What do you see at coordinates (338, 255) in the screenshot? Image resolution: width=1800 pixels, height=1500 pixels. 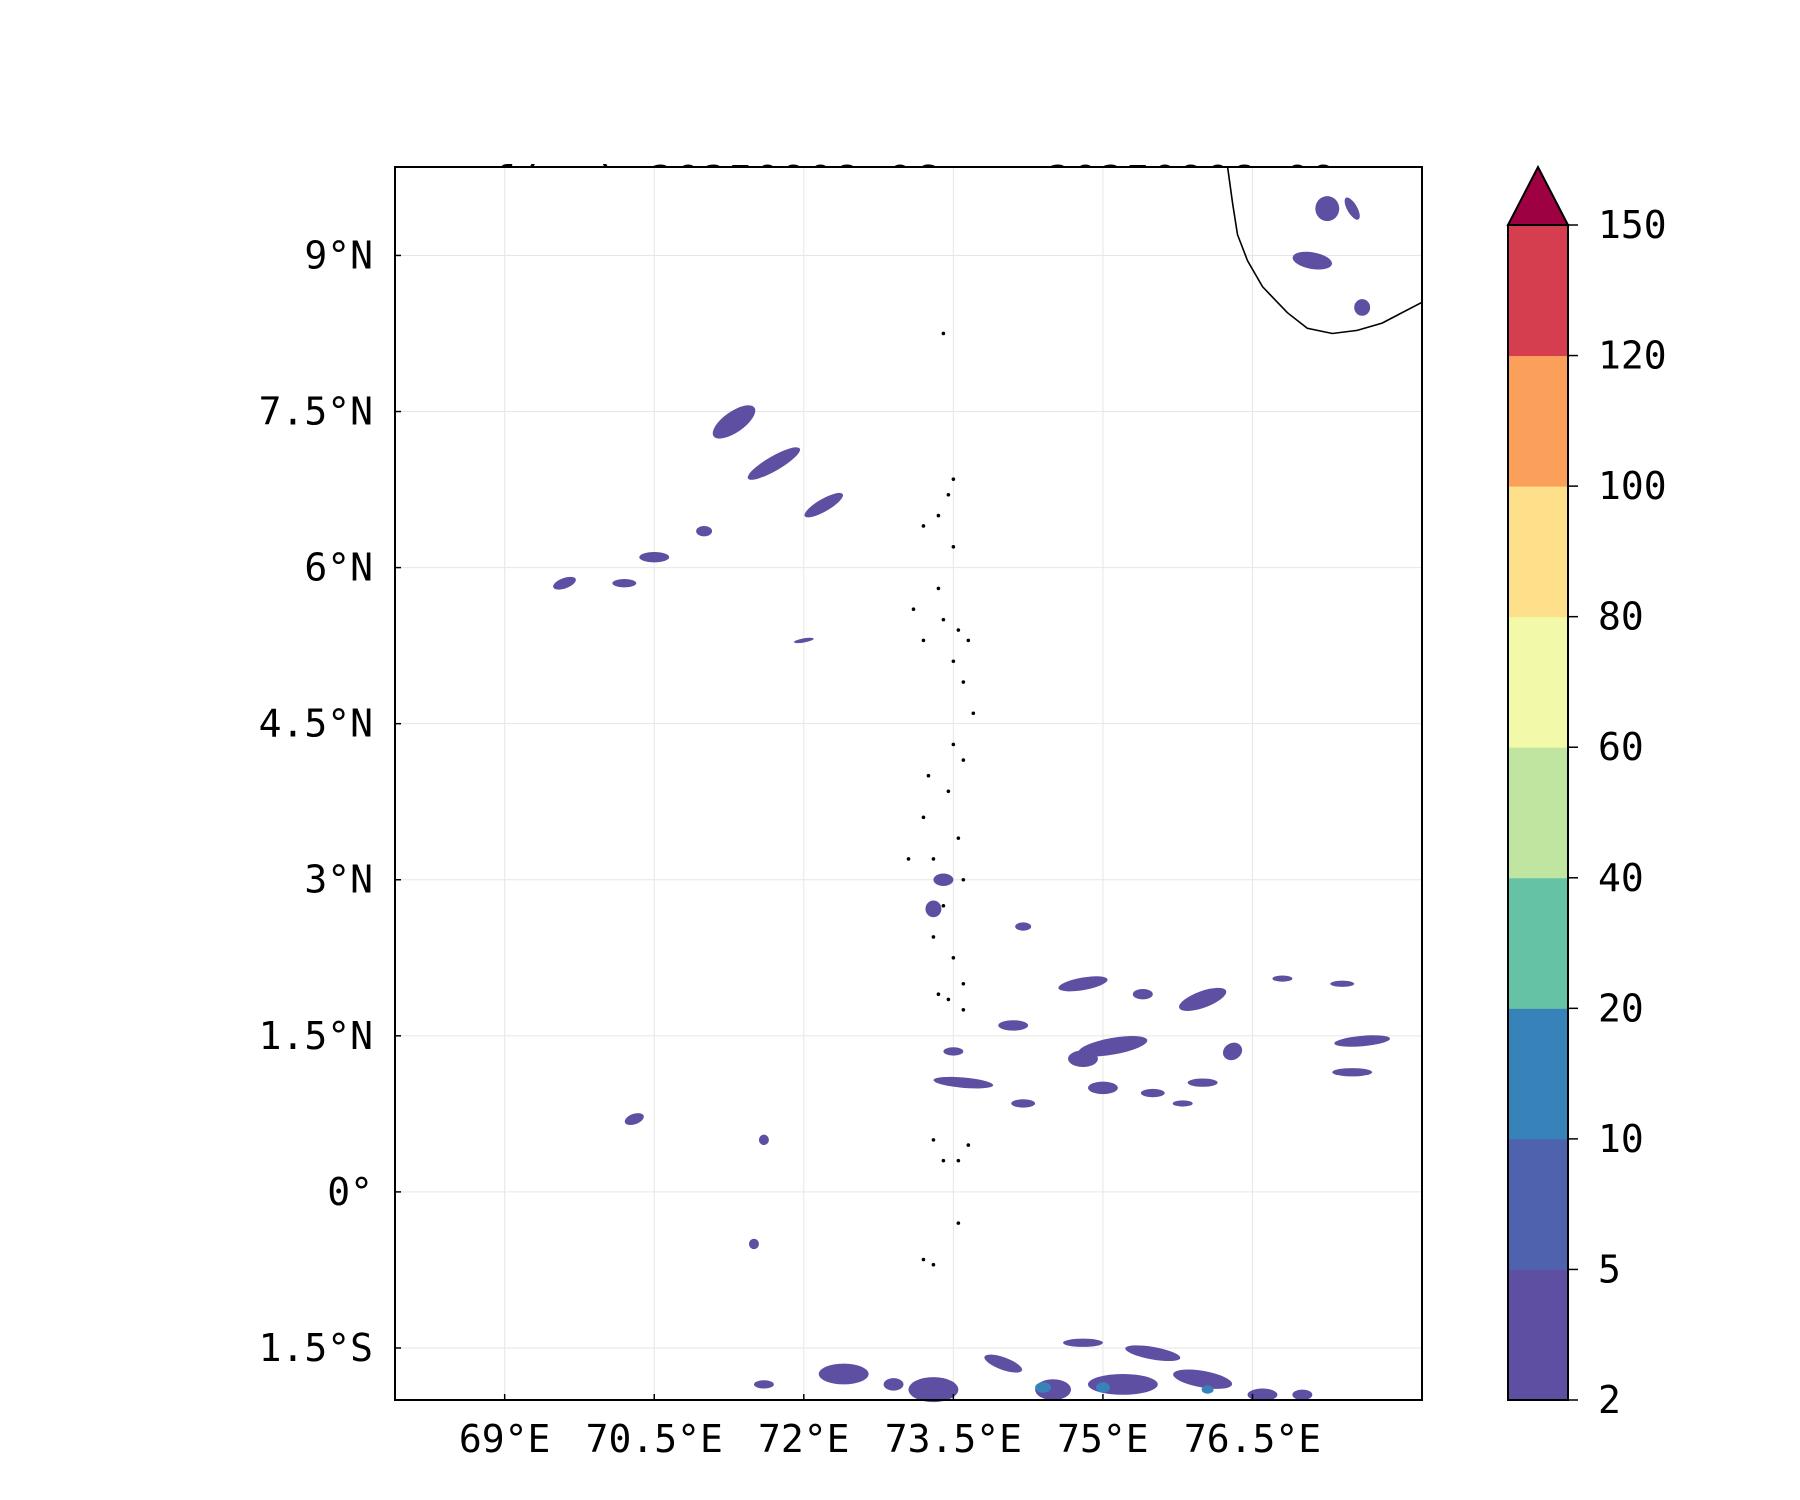 I see `y-tick-label: 9°N` at bounding box center [338, 255].